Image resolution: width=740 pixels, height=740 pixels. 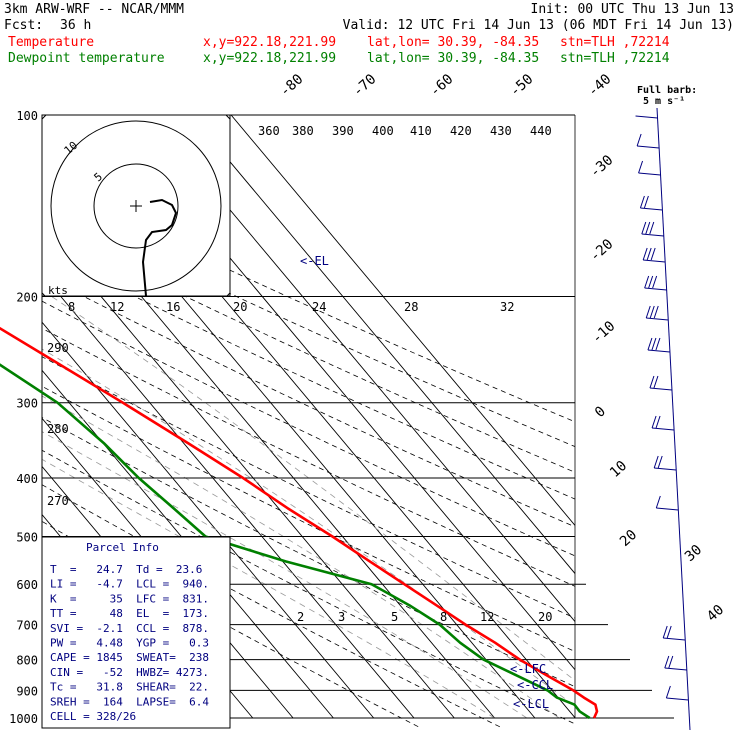 I want to click on theta-side-label: 280, so click(x=58, y=429).